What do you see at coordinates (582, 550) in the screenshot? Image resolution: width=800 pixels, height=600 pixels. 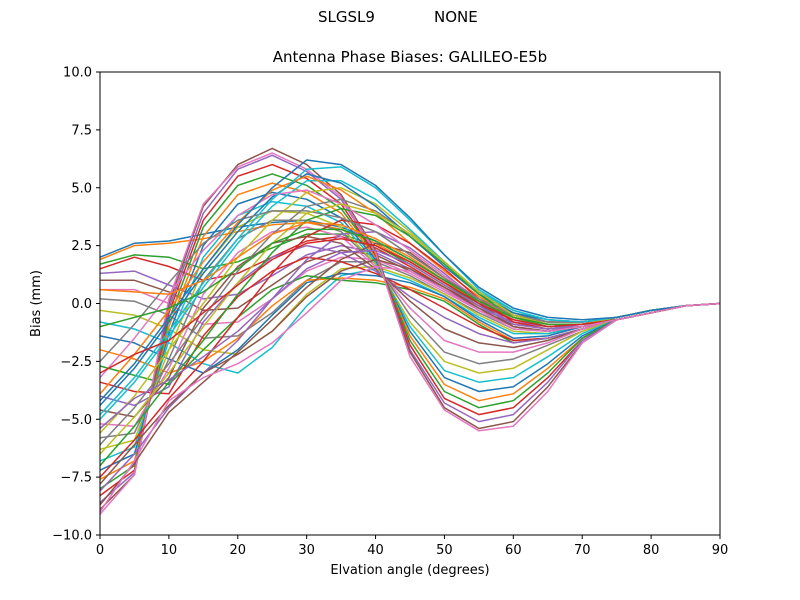 I see `x-tick-label: 70` at bounding box center [582, 550].